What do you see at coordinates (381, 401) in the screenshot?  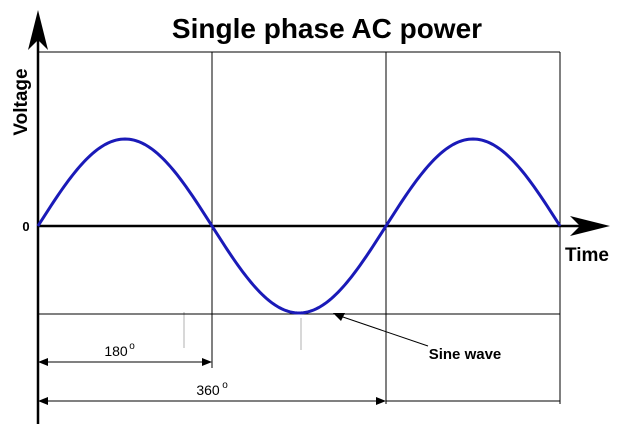 I see `dim-360-right-arrow-icon` at bounding box center [381, 401].